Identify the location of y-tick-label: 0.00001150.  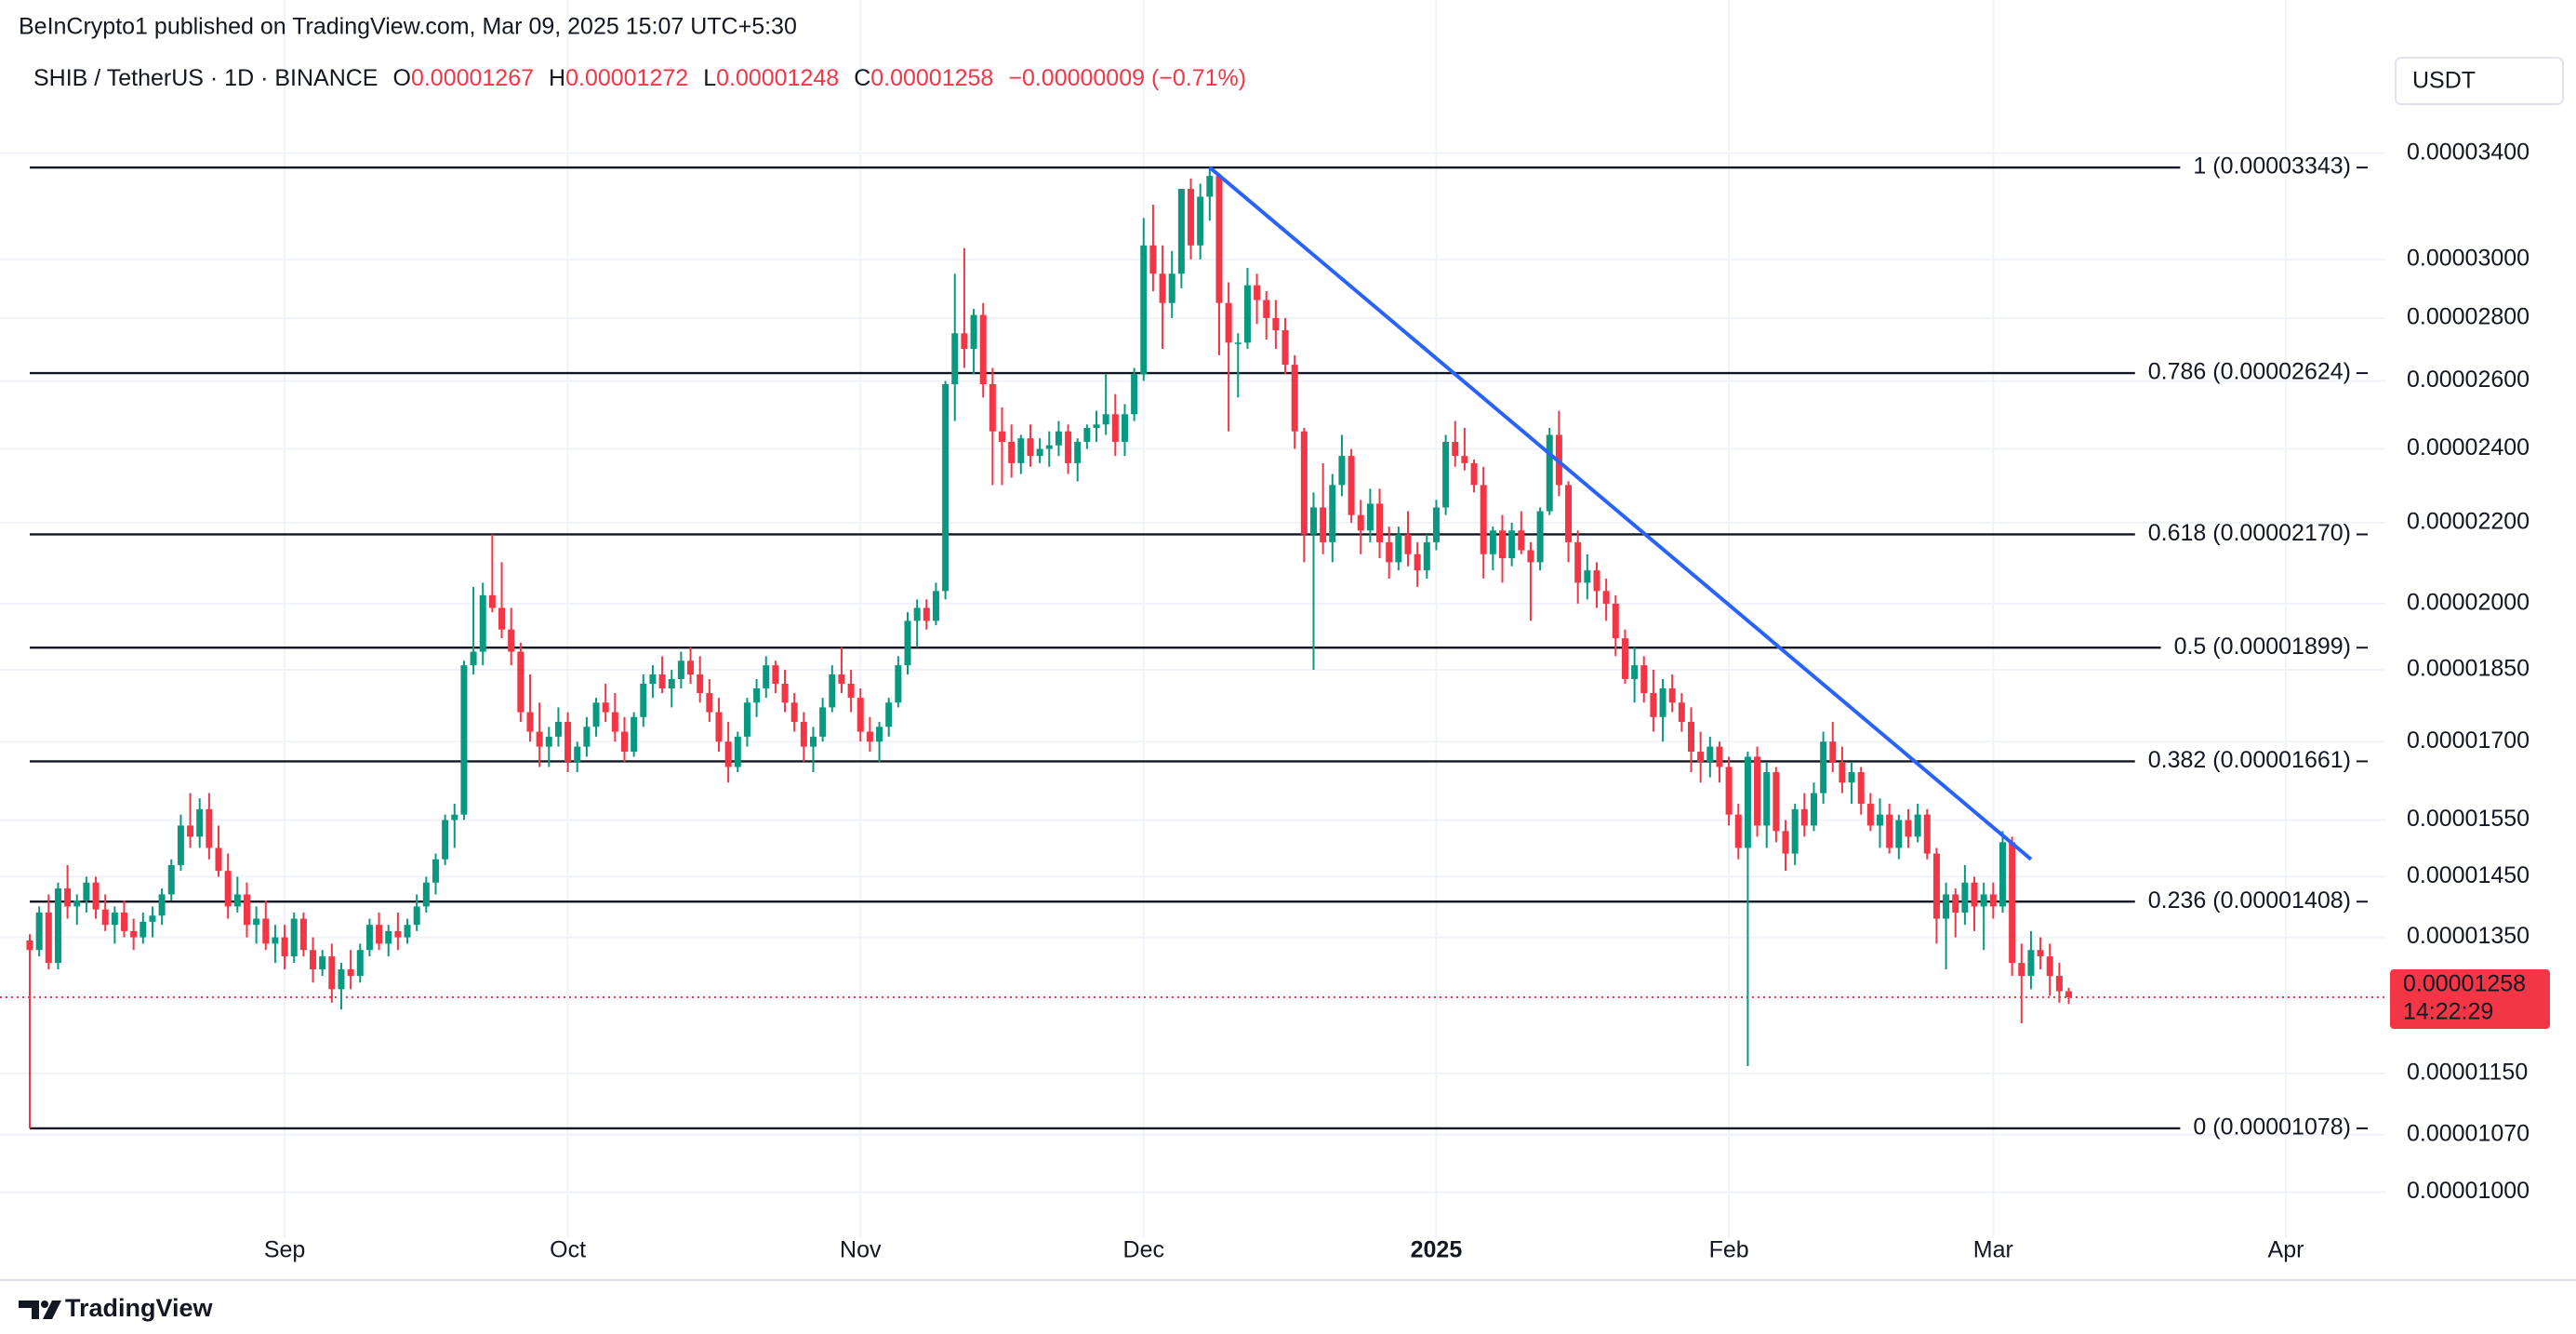
(2467, 1073).